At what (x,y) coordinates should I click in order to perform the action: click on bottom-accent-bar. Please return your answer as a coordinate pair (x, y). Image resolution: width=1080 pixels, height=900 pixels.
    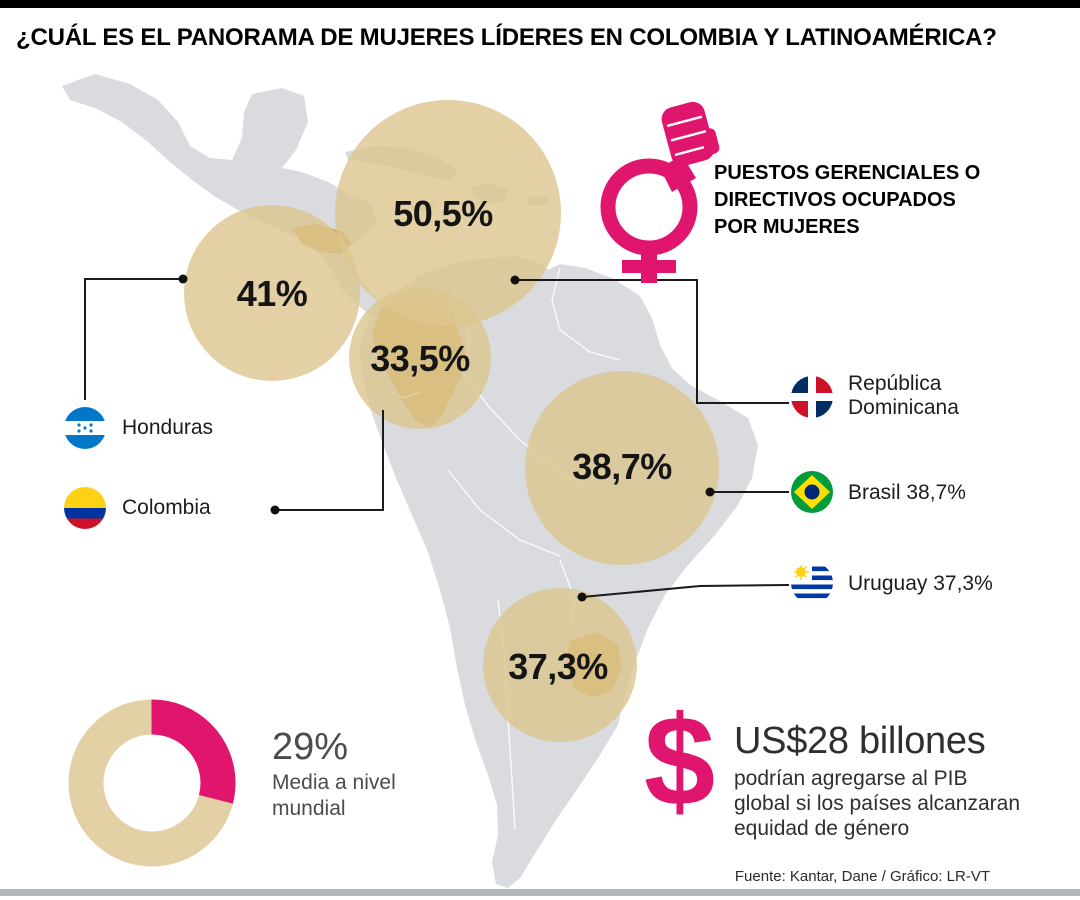
    Looking at the image, I should click on (540, 892).